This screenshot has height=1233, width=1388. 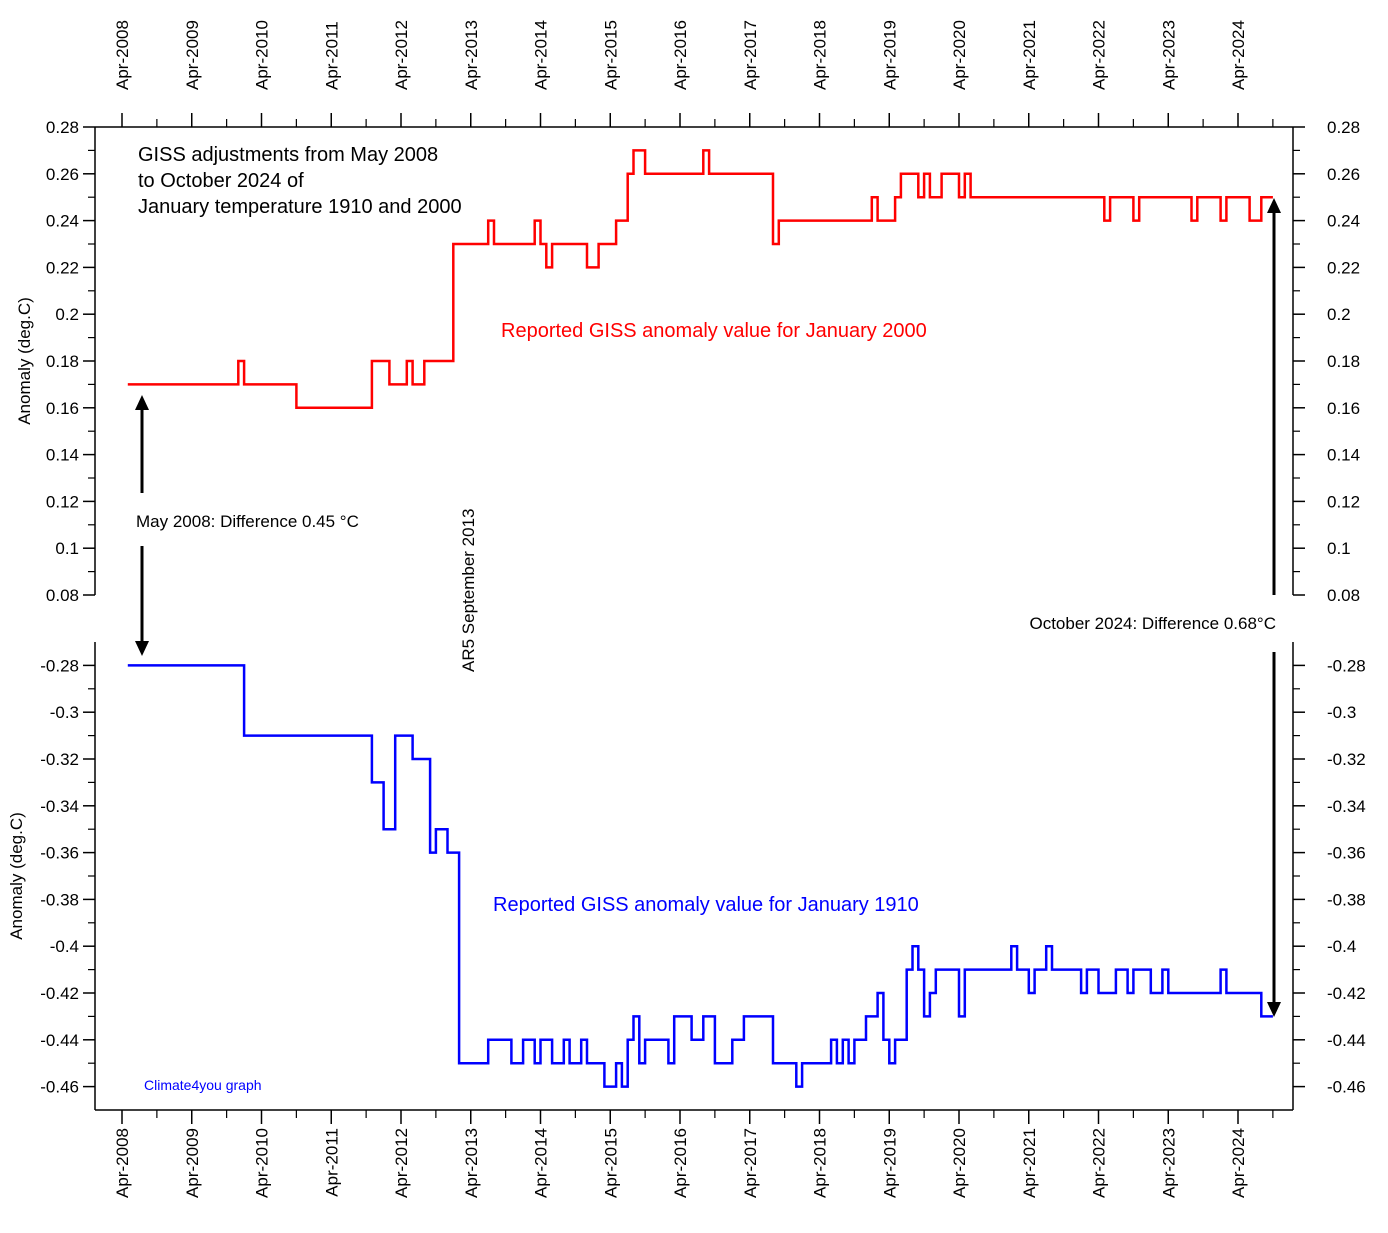 What do you see at coordinates (1339, 314) in the screenshot?
I see `y-tick-label-right: 0.2` at bounding box center [1339, 314].